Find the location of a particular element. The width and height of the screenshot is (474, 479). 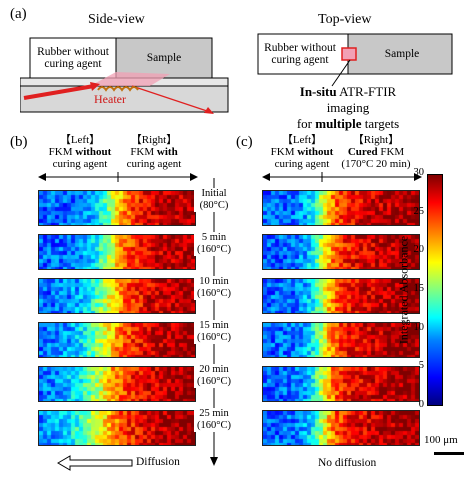

time-value: 10 min is located at coordinates (214, 281).